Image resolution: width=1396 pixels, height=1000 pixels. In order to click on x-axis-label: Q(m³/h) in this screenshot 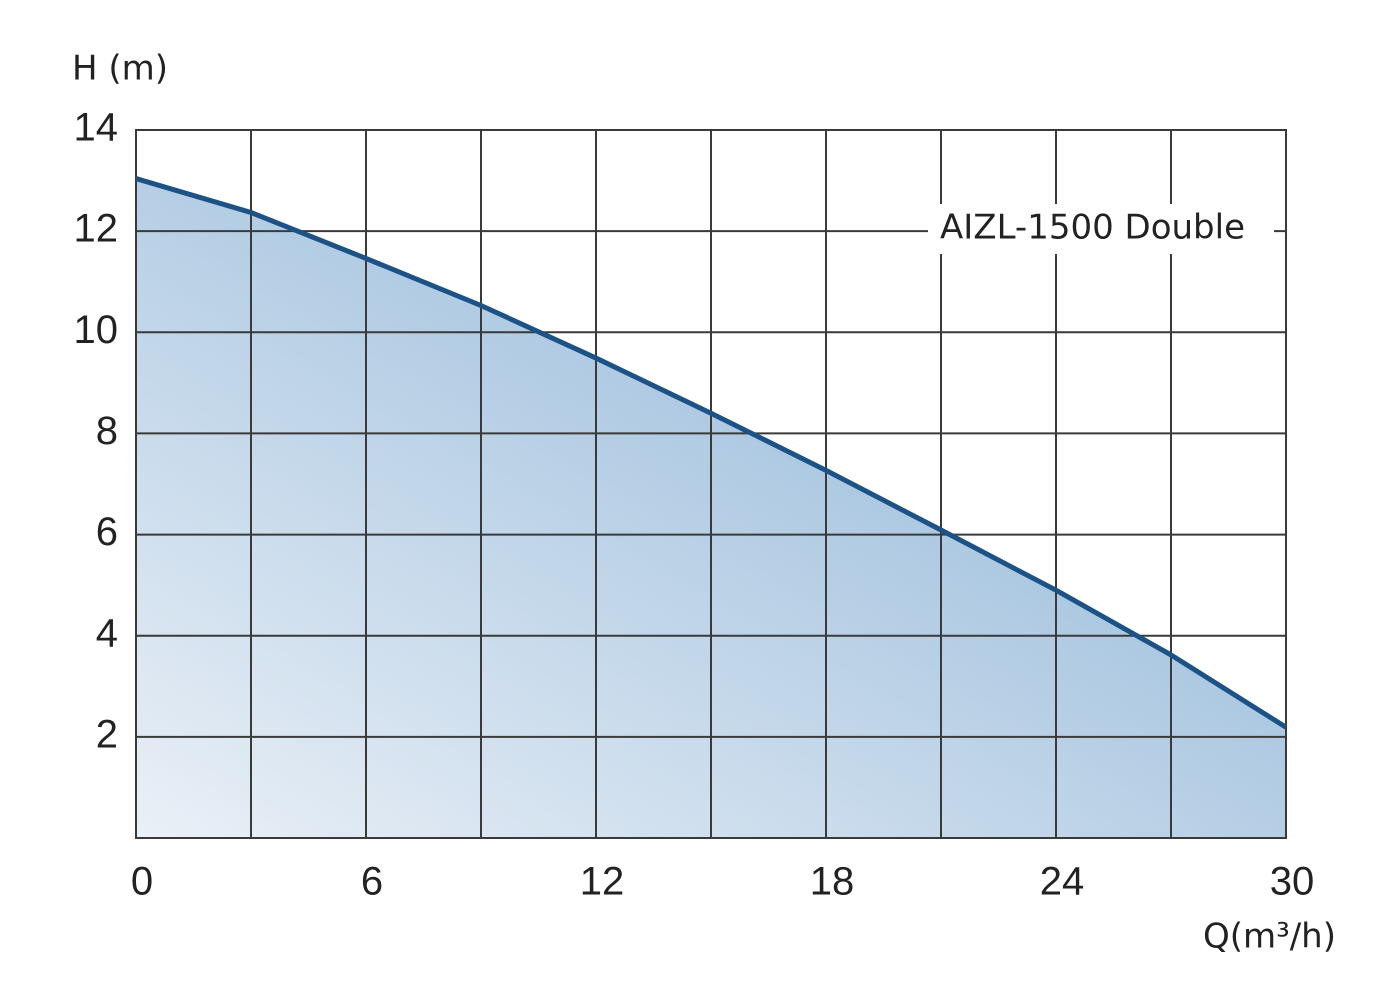, I will do `click(1269, 937)`.